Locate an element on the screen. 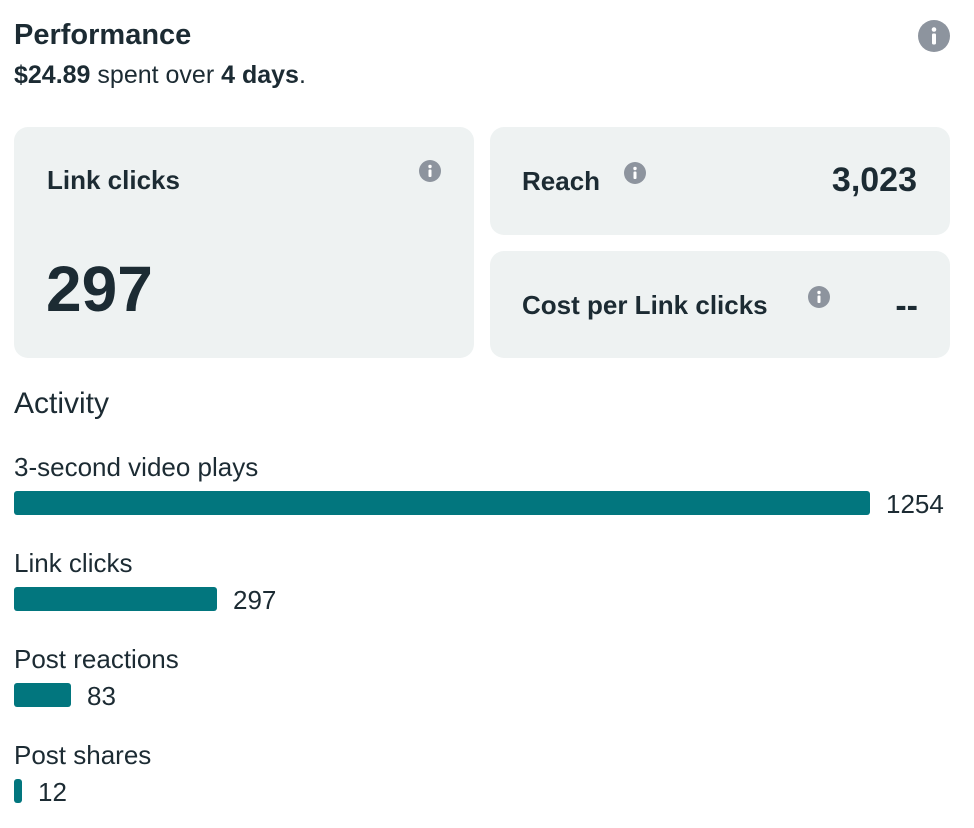 This screenshot has height=828, width=974. spend-summary: $24.89 spent over 4 days. is located at coordinates (160, 75).